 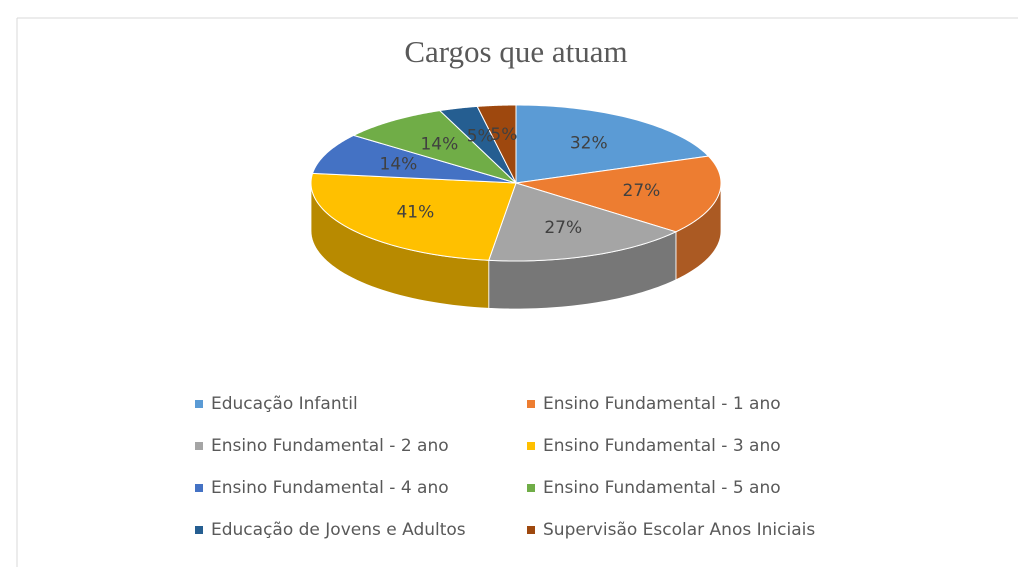 I want to click on legend-label: Supervisão Escolar Anos Iniciais, so click(x=679, y=530).